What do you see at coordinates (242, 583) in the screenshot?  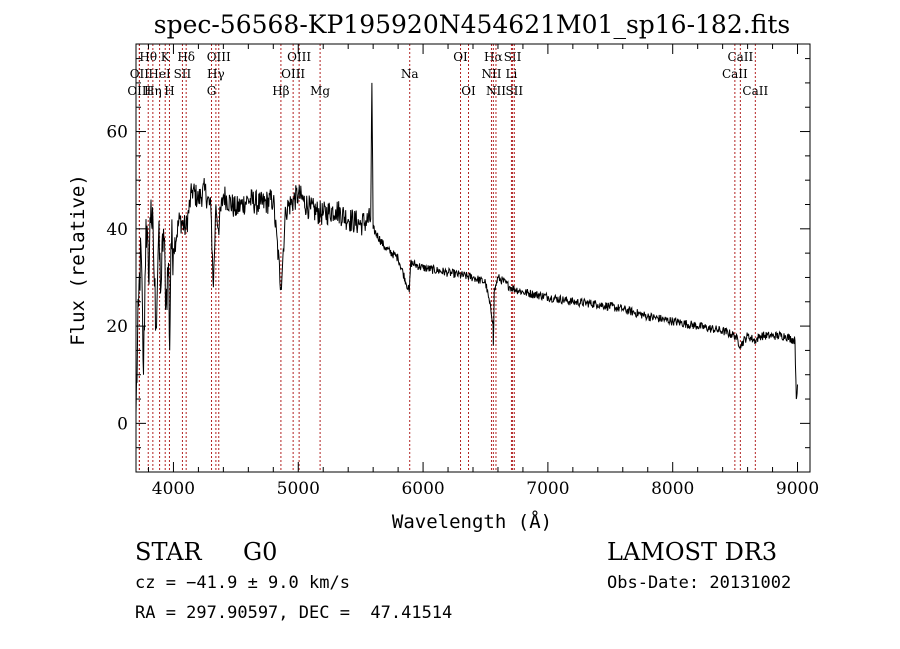 I see `redshift-text: cz = −41.9 ± 9.0 km/s` at bounding box center [242, 583].